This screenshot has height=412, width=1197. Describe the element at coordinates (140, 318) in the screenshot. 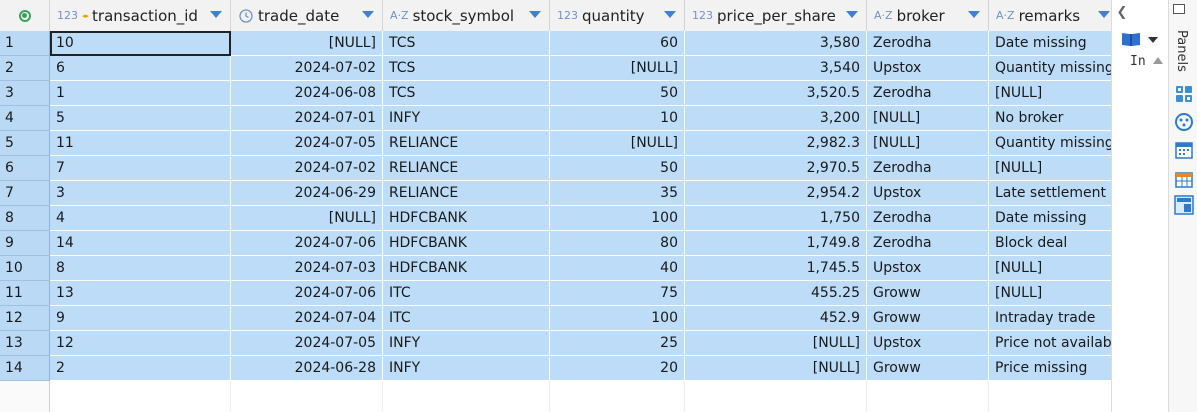

I see `cell-transaction-id: 9` at that location.